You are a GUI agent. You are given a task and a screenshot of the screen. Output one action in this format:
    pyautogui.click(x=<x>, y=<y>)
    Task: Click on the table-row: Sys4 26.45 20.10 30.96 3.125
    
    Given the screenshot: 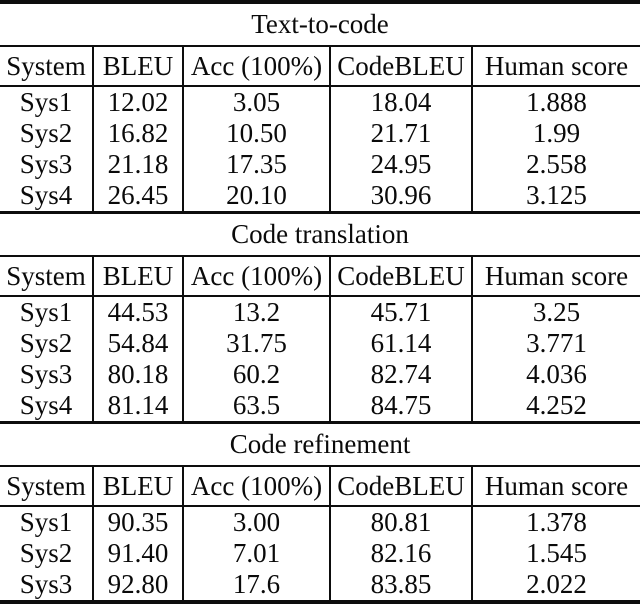 What is the action you would take?
    pyautogui.click(x=320, y=195)
    